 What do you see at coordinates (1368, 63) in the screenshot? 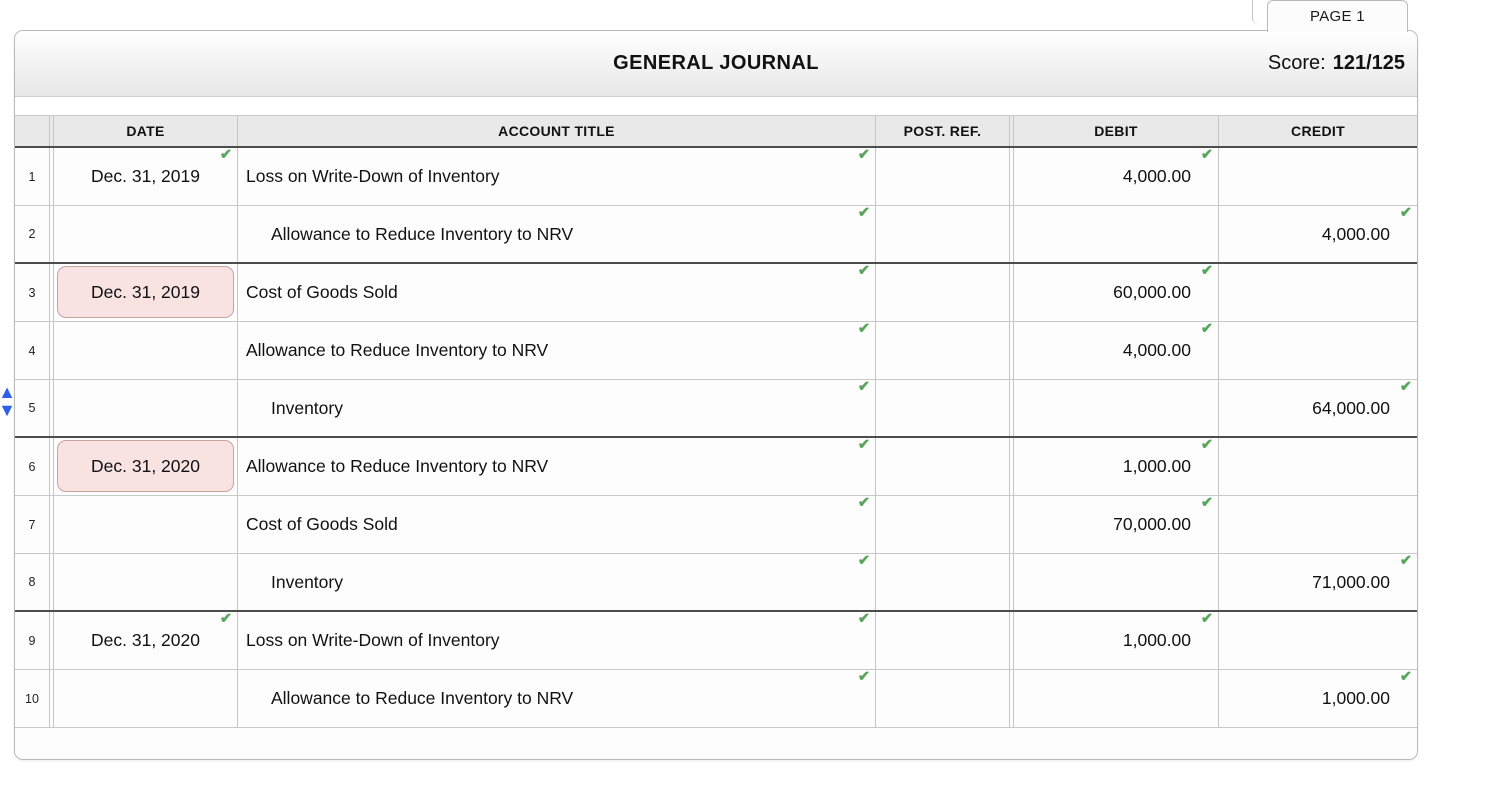
I see `score-value: 121/125` at bounding box center [1368, 63].